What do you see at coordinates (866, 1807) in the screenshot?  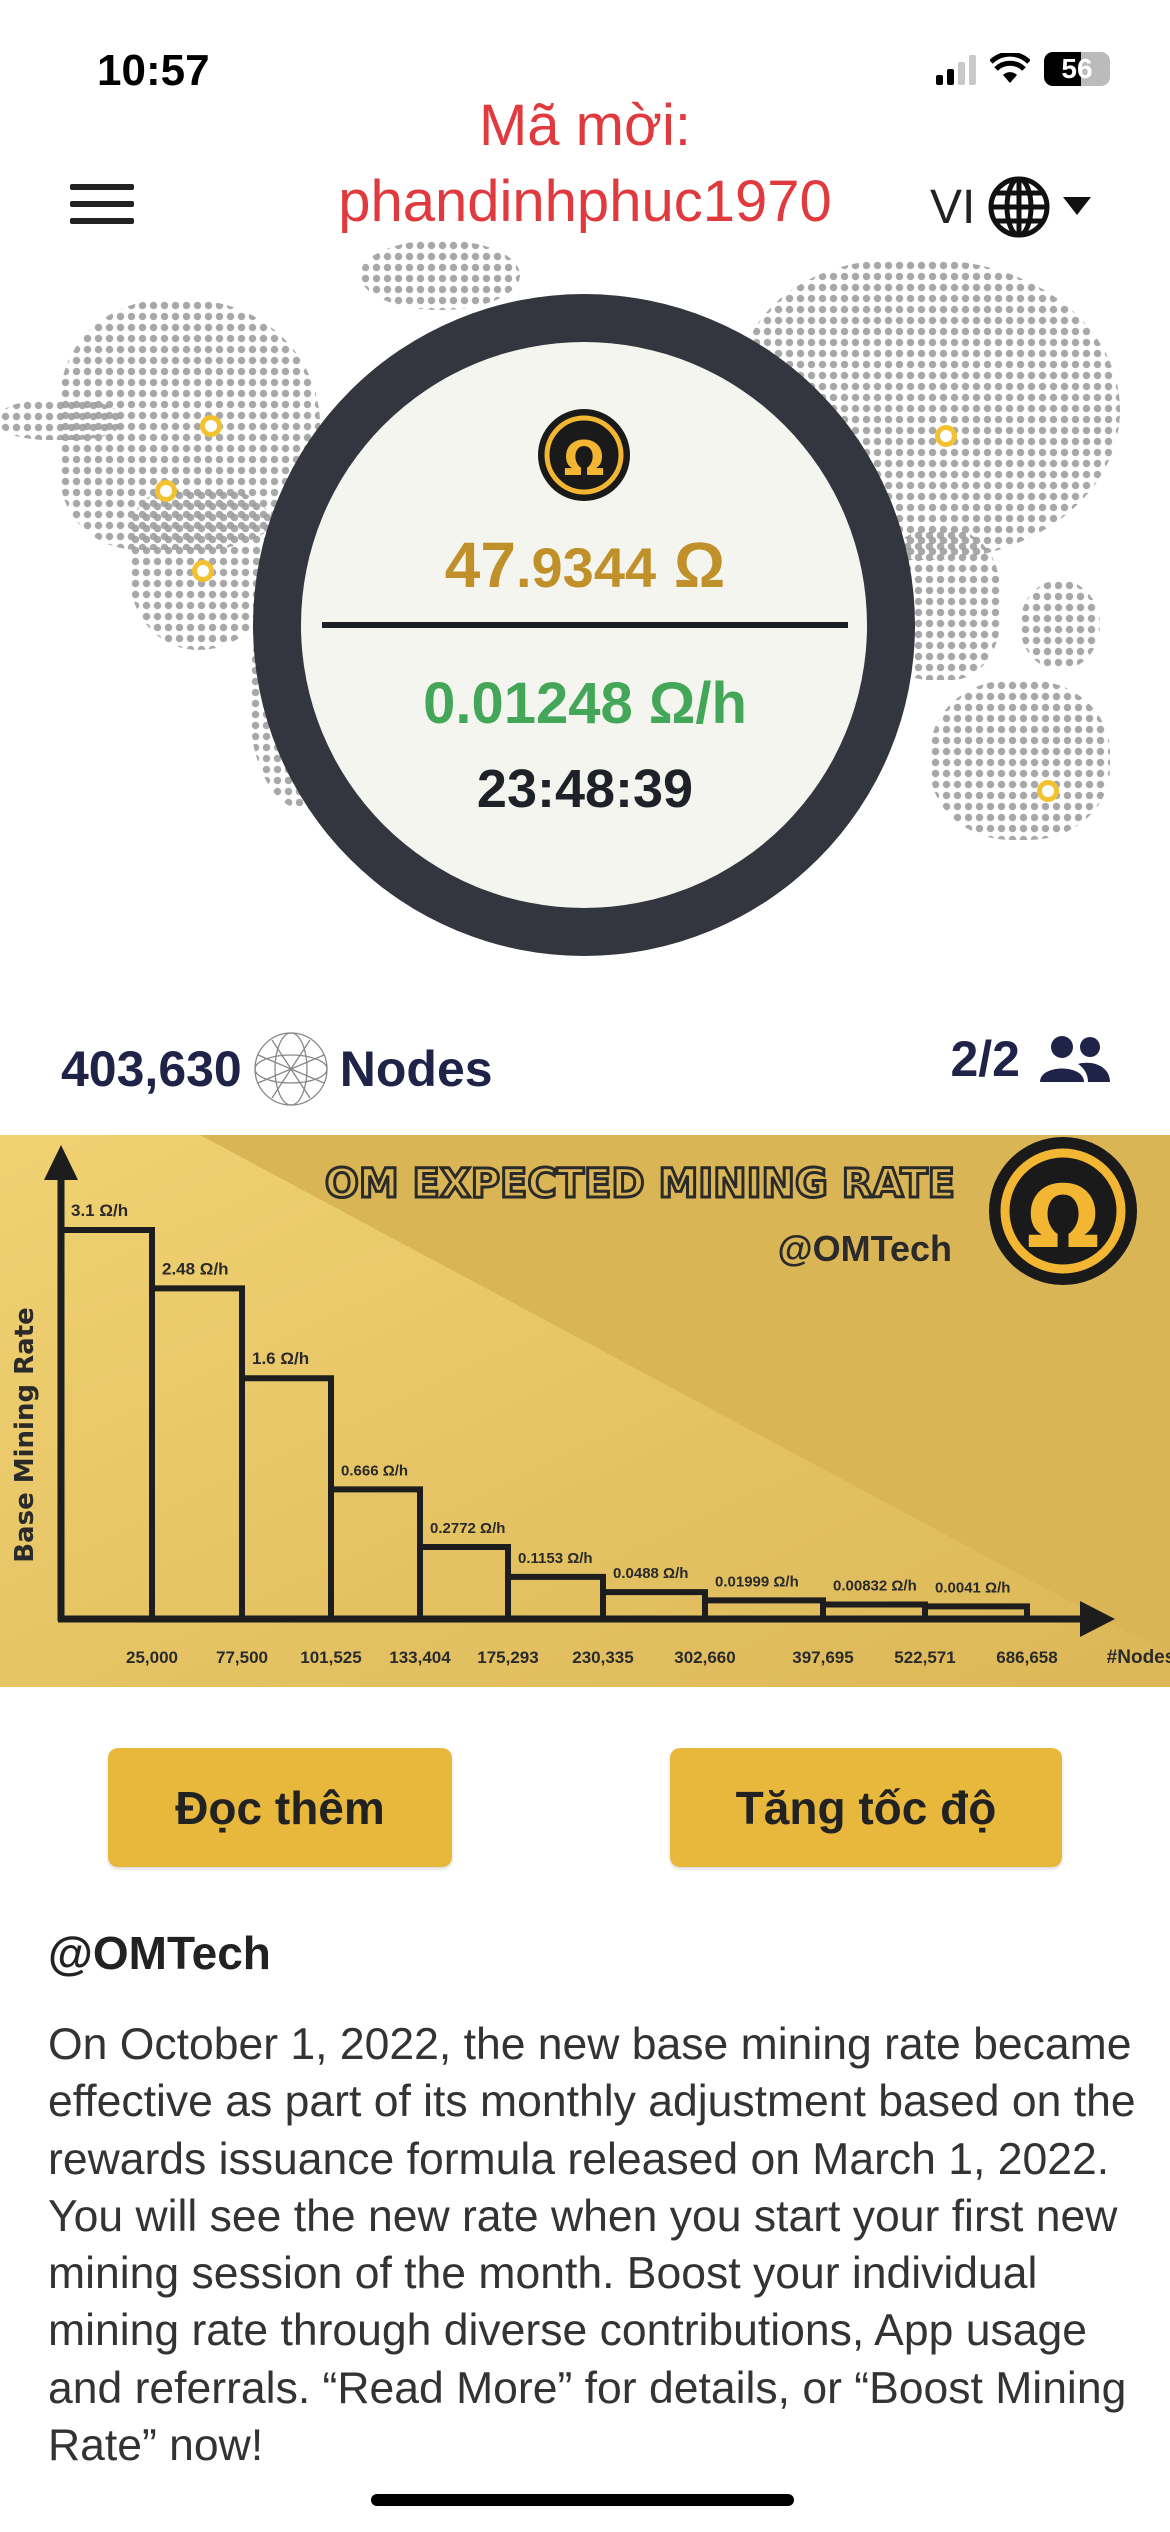 I see `boost-button: Tăng tốc độ` at bounding box center [866, 1807].